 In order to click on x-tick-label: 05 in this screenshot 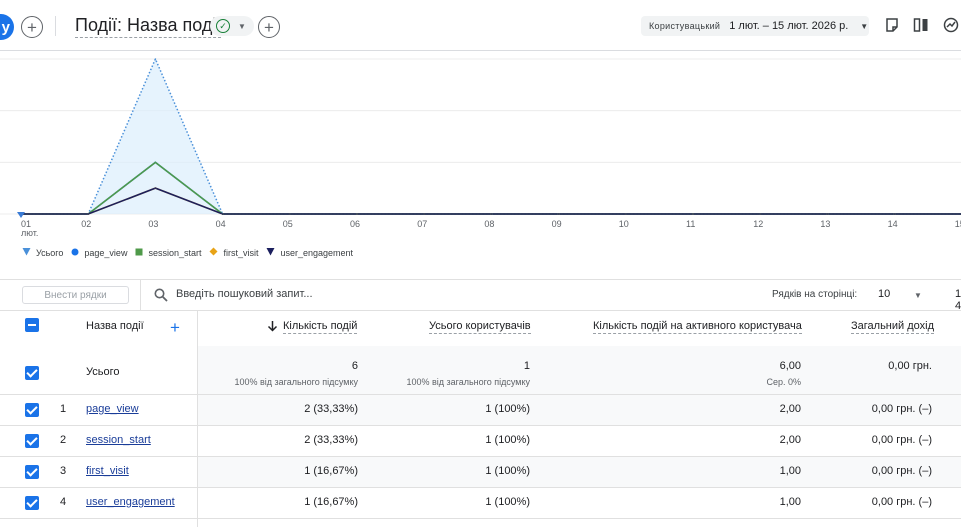, I will do `click(288, 224)`.